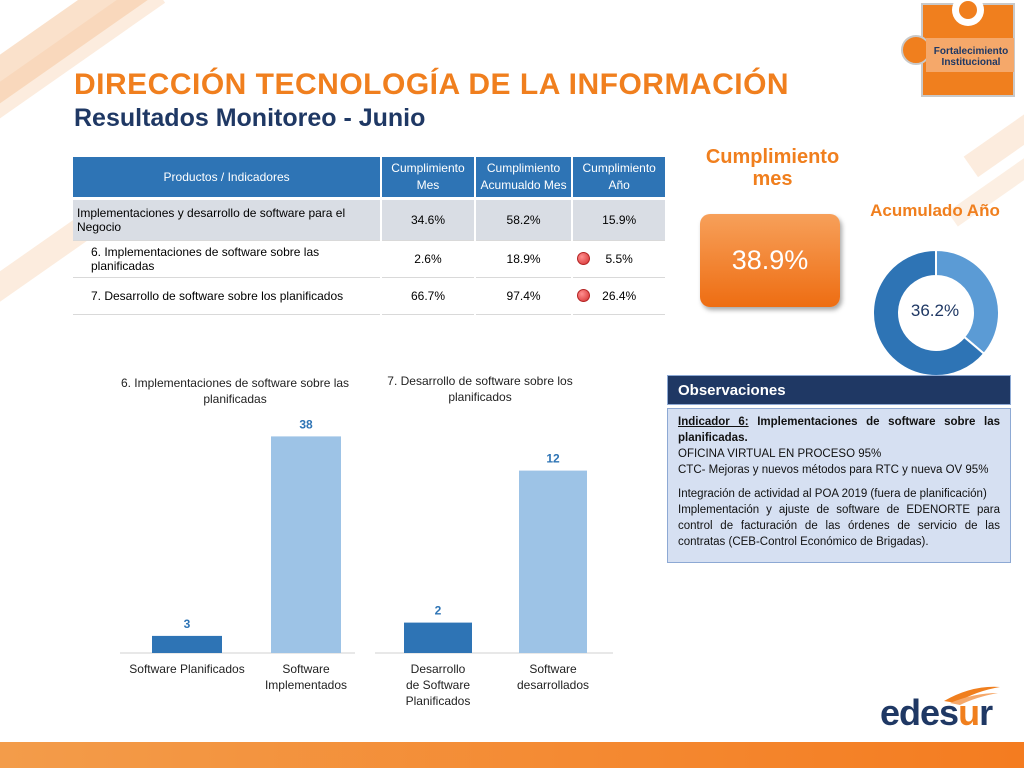 This screenshot has height=768, width=1024. I want to click on logo-swoosh-icon, so click(972, 695).